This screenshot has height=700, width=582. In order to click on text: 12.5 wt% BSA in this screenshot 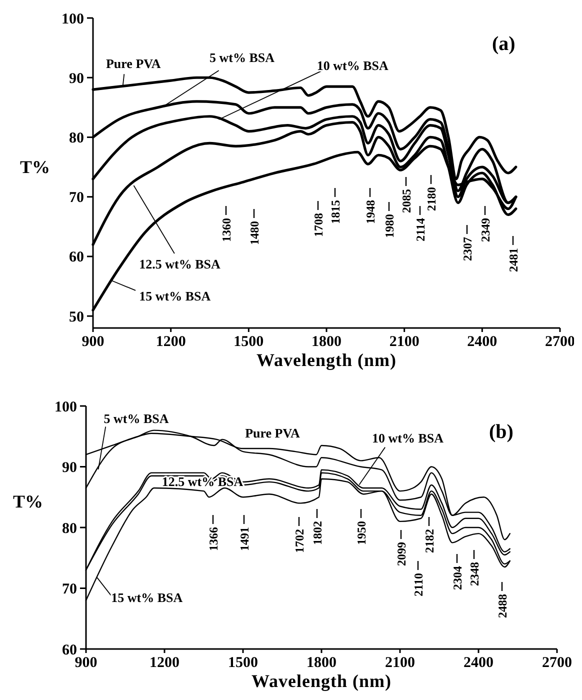, I will do `click(180, 264)`.